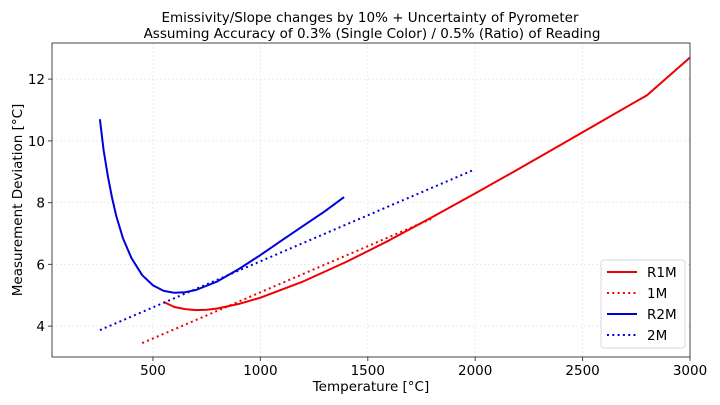  What do you see at coordinates (18, 200) in the screenshot?
I see `y-axis-label: Measurement Deviation [°C]` at bounding box center [18, 200].